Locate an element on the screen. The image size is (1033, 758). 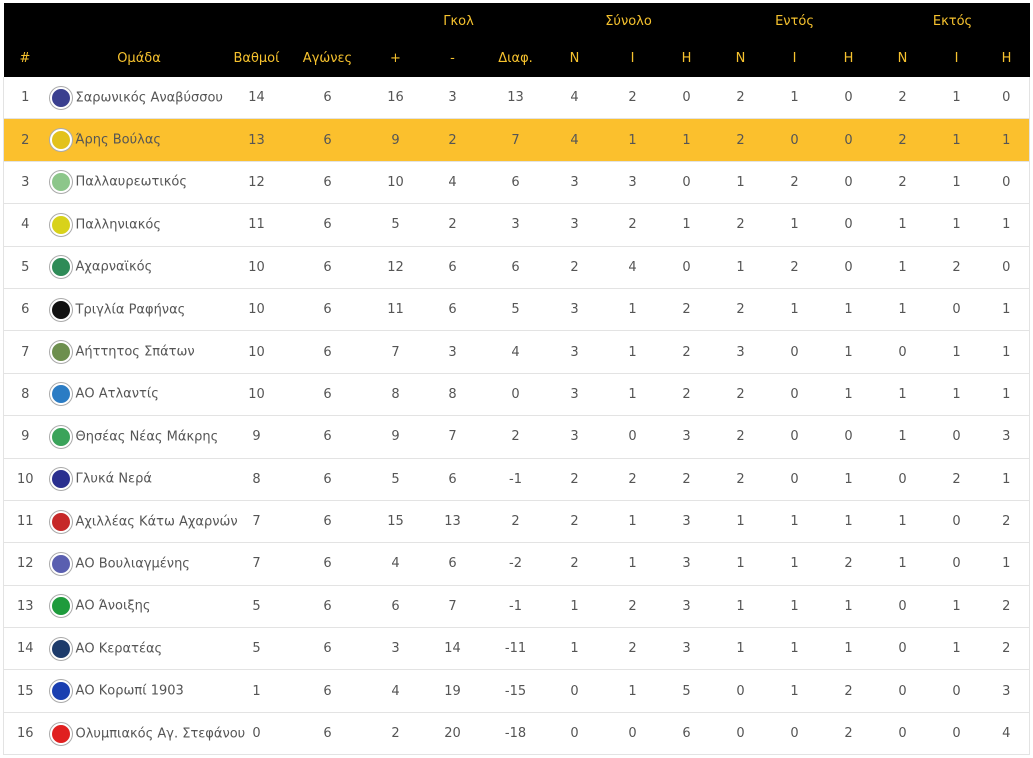
team-name: Σαρωνικός Αναβύσσου is located at coordinates (149, 98).